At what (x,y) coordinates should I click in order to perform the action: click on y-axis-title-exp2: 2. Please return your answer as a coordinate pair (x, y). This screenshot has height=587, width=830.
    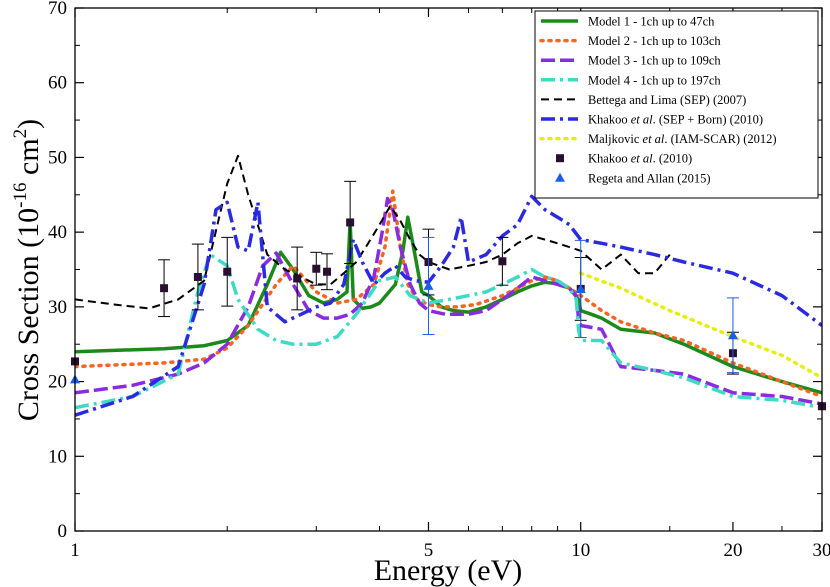
    Looking at the image, I should click on (20, 134).